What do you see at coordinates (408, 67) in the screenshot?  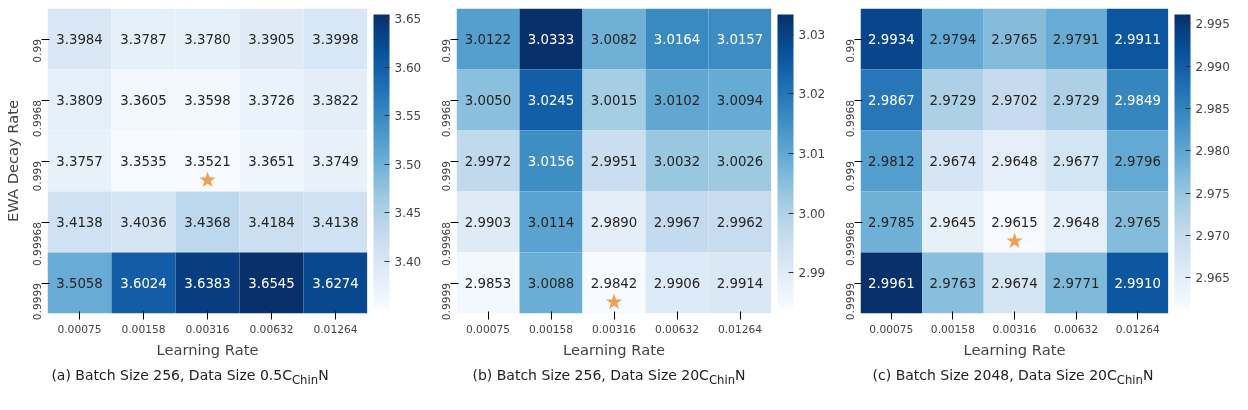 I see `color-bar-label: 3.60` at bounding box center [408, 67].